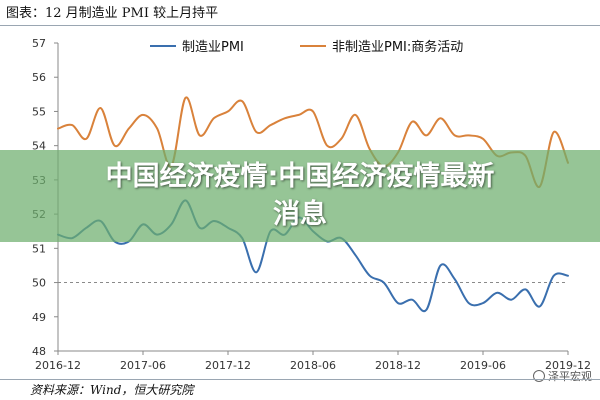 The image size is (600, 400). Describe the element at coordinates (112, 390) in the screenshot. I see `source-note: 资料来源：Wind，恒大研究院` at that location.